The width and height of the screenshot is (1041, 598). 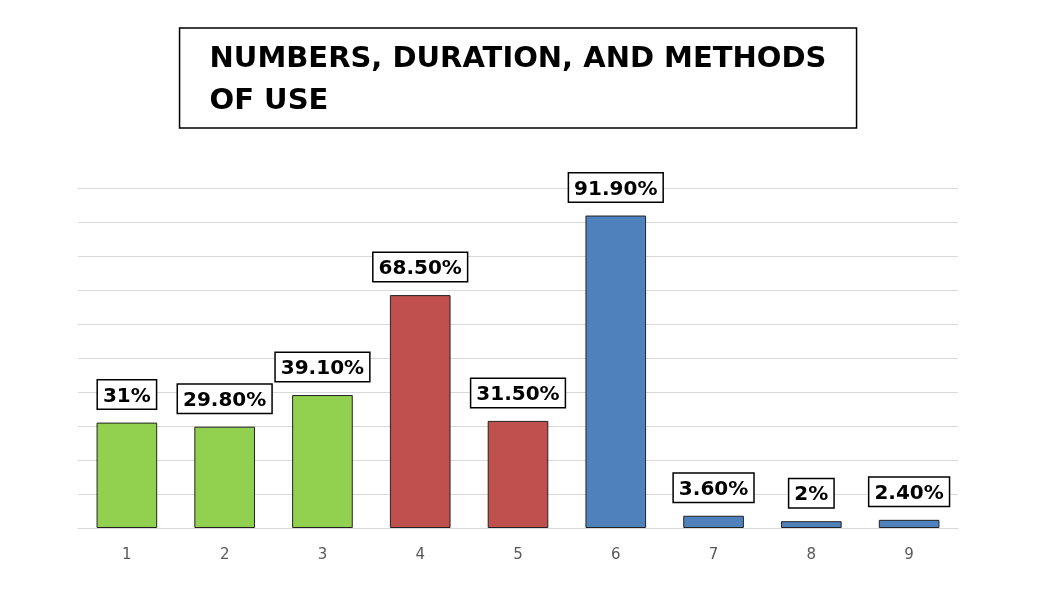 What do you see at coordinates (225, 398) in the screenshot?
I see `data-label: 29.80%` at bounding box center [225, 398].